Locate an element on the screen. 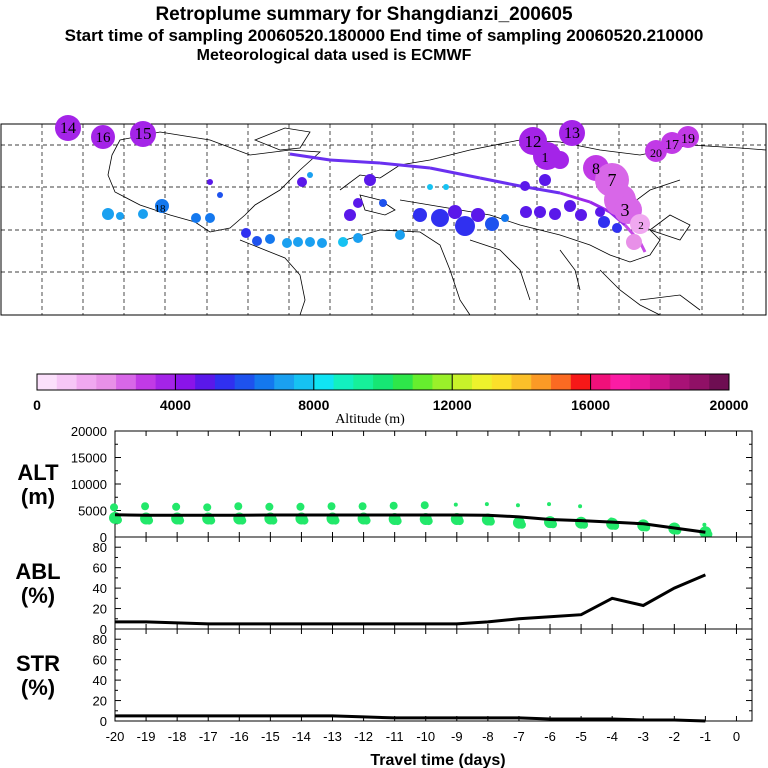  alt-mean-line is located at coordinates (410, 523).